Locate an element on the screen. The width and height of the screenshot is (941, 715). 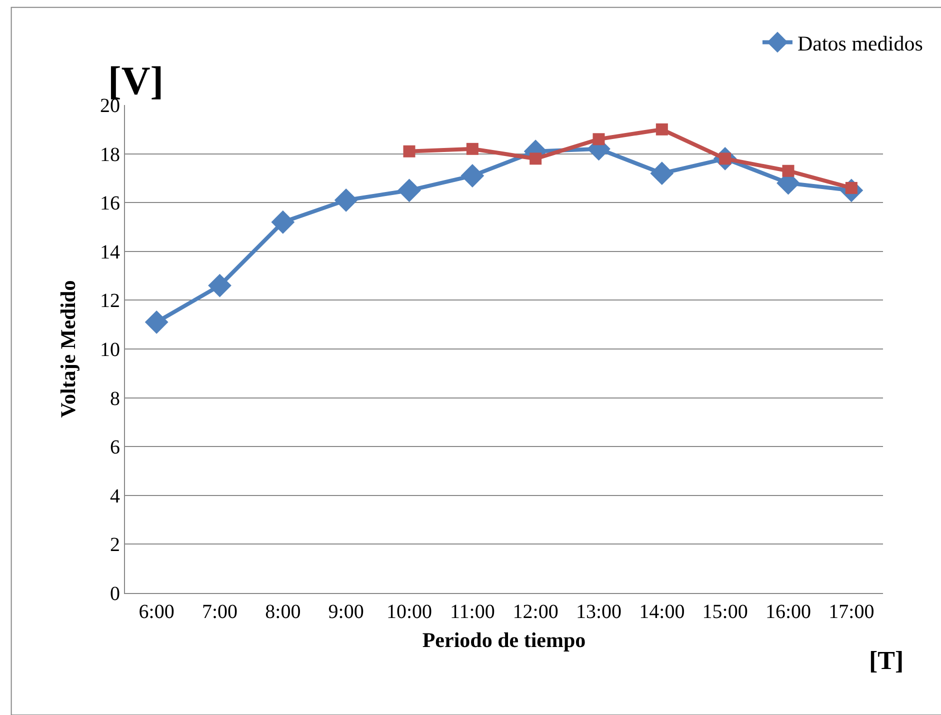
y-tick-label: 14 is located at coordinates (110, 252).